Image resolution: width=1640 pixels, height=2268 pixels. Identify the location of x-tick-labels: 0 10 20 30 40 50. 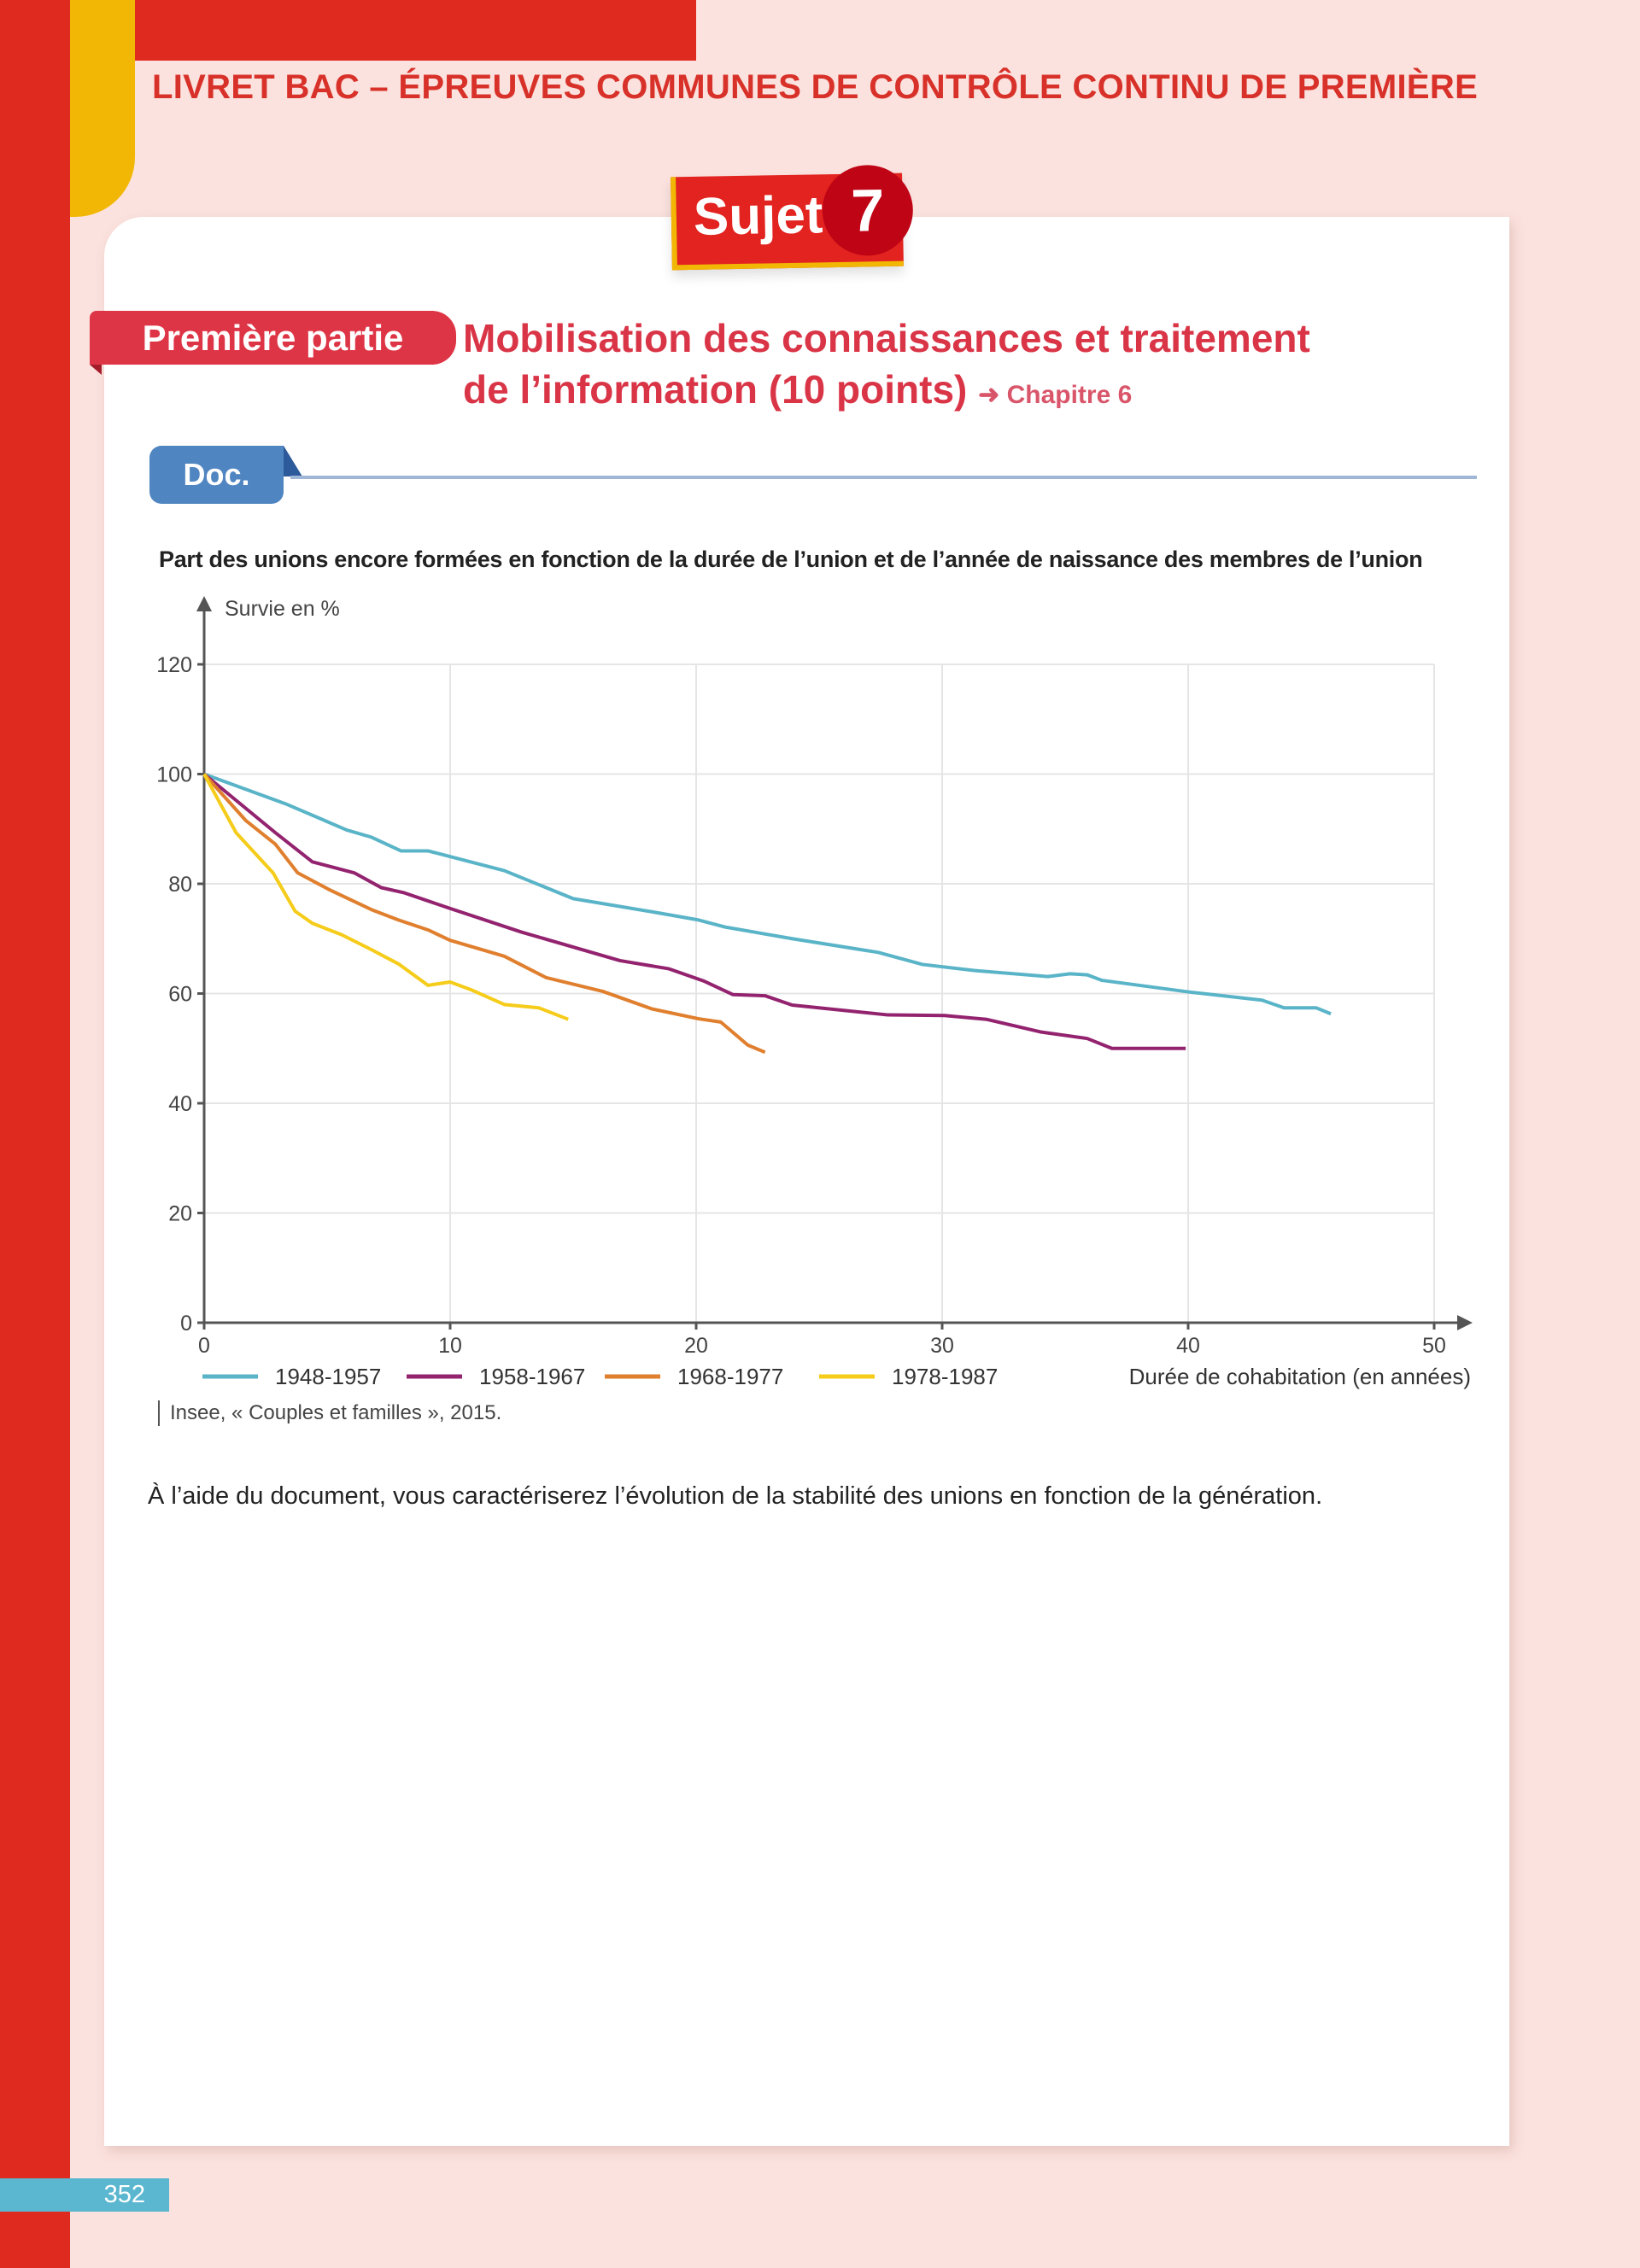
(822, 1346).